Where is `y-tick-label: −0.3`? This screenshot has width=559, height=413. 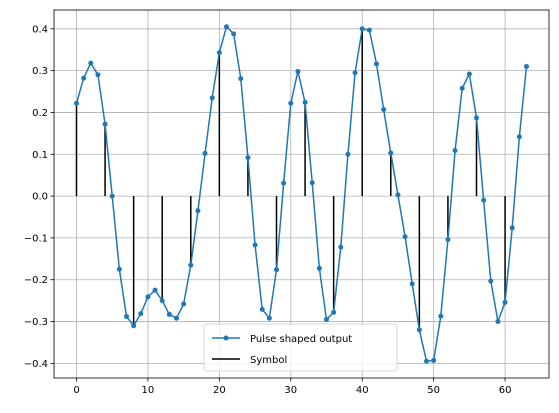
y-tick-label: −0.3 is located at coordinates (36, 322).